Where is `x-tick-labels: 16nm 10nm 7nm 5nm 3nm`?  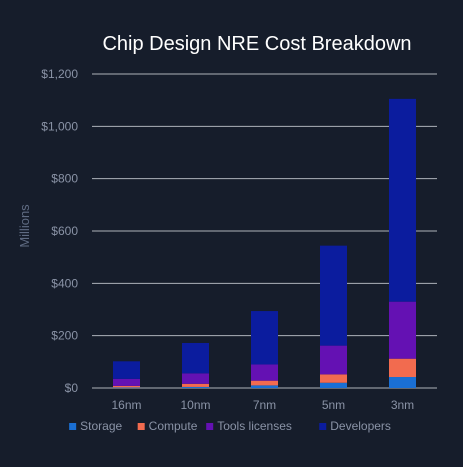 x-tick-labels: 16nm 10nm 7nm 5nm 3nm is located at coordinates (262, 405).